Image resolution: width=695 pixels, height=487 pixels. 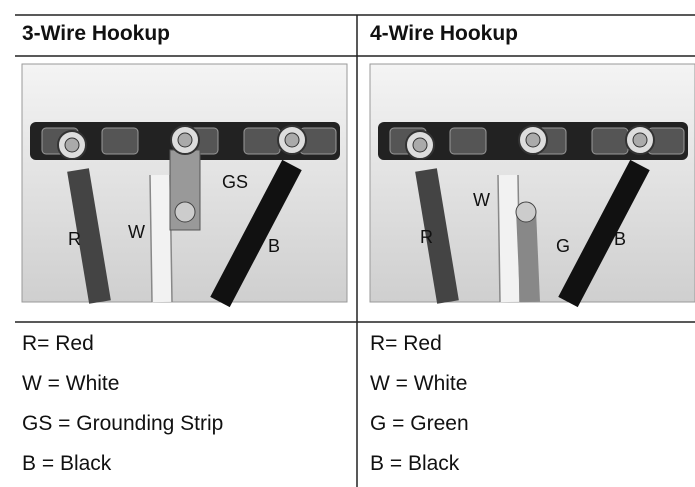 I want to click on ground-screw, so click(x=526, y=212).